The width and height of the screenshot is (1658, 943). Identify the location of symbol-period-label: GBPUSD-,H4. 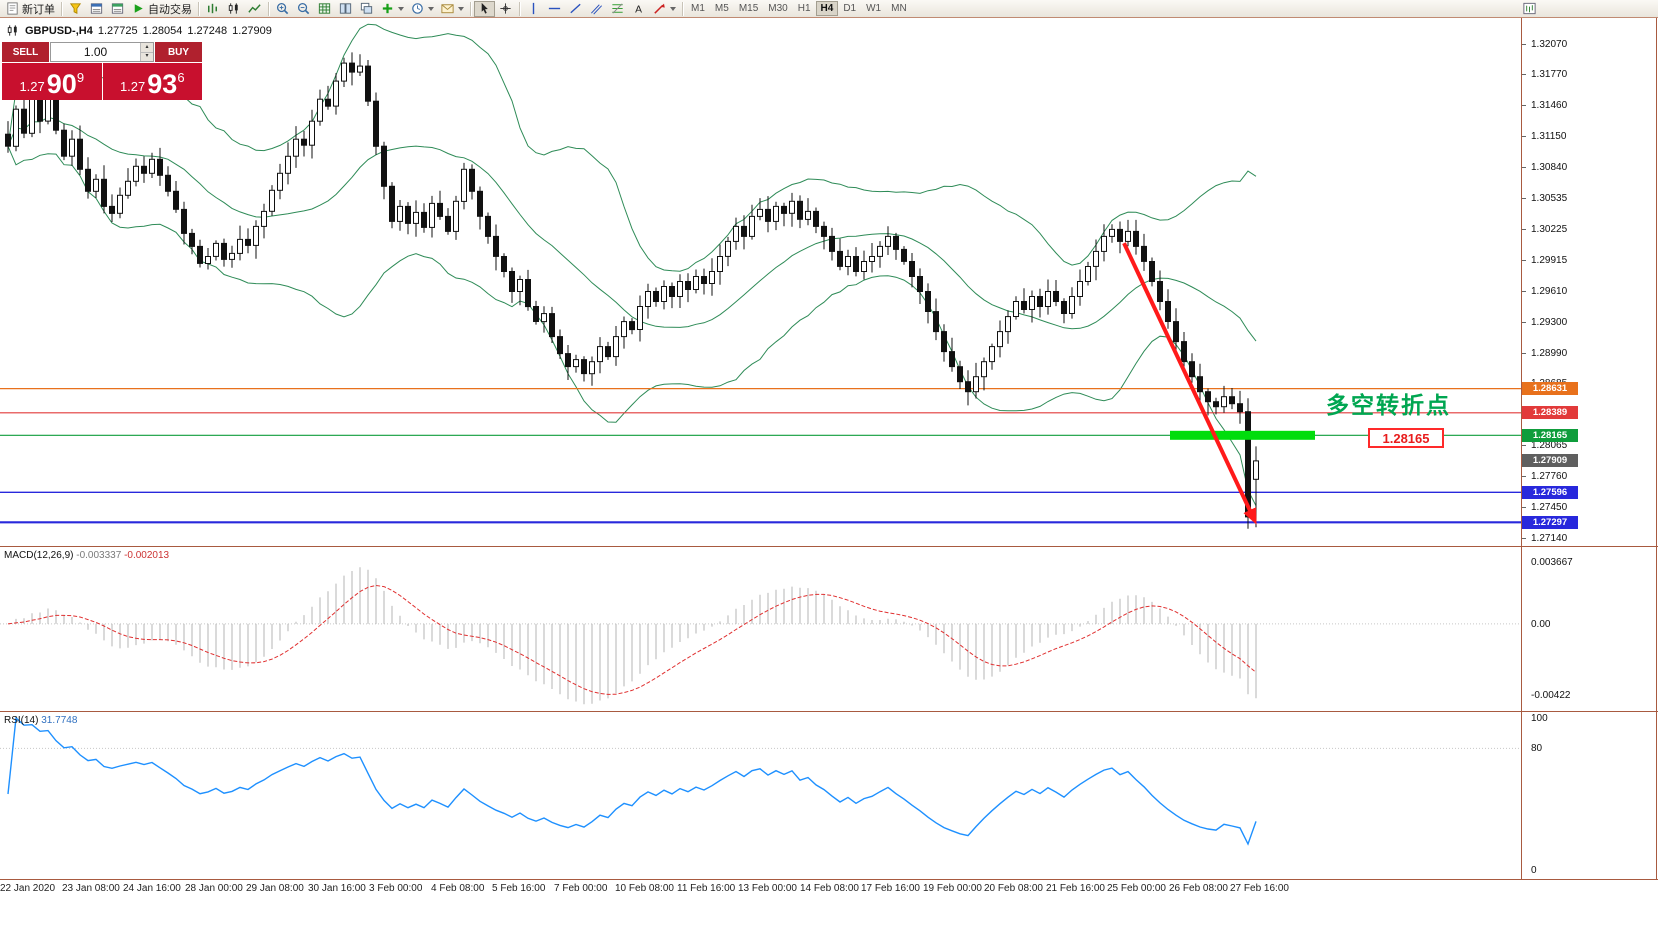
(59, 30).